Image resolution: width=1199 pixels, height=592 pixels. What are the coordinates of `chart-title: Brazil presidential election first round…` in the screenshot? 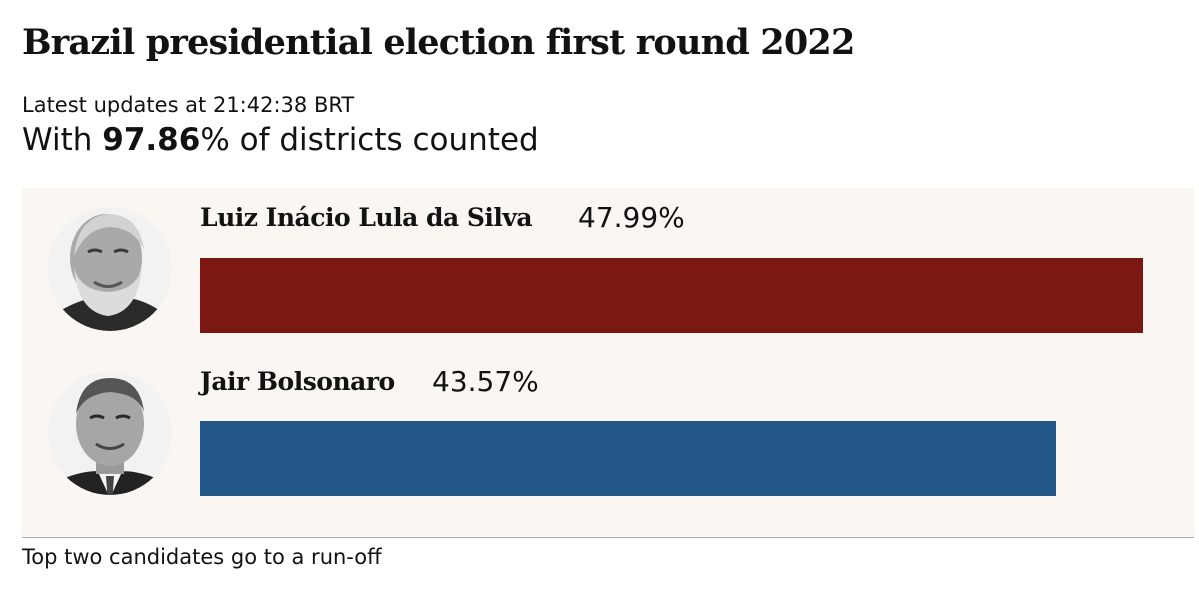 It's located at (438, 42).